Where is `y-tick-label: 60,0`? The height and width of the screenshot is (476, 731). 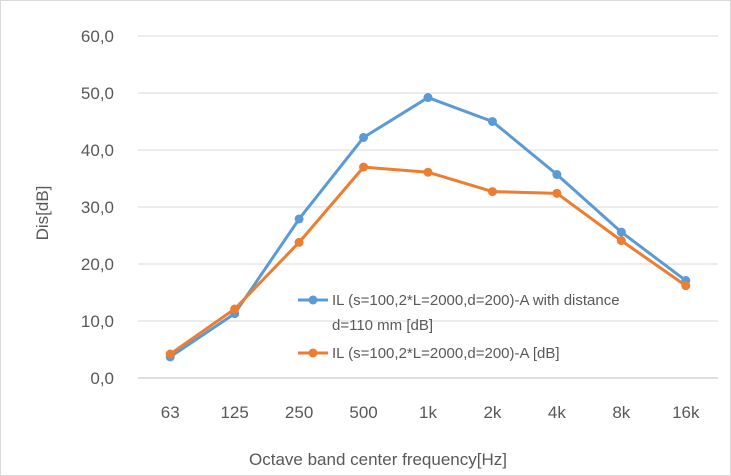 y-tick-label: 60,0 is located at coordinates (97, 36).